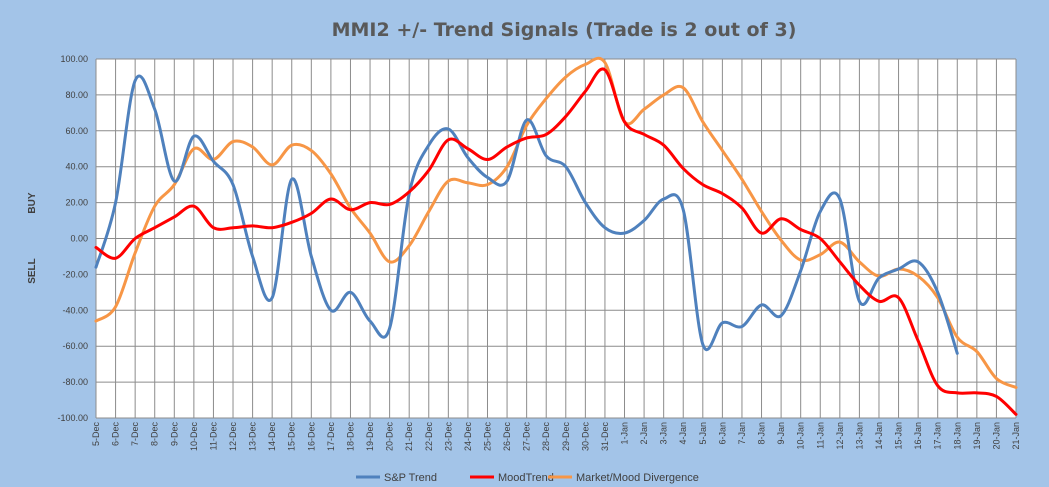 The width and height of the screenshot is (1049, 487). What do you see at coordinates (96, 434) in the screenshot?
I see `x-tick-label: 5-Dec` at bounding box center [96, 434].